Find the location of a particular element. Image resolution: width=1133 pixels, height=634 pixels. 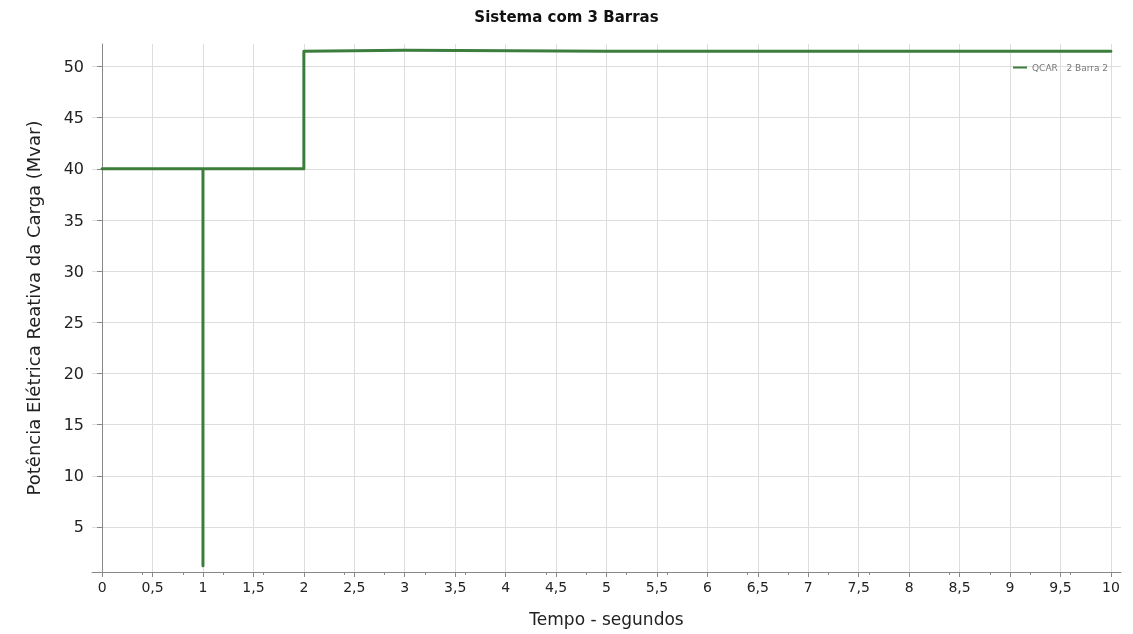

x-tick-label: 7,5 is located at coordinates (858, 587).